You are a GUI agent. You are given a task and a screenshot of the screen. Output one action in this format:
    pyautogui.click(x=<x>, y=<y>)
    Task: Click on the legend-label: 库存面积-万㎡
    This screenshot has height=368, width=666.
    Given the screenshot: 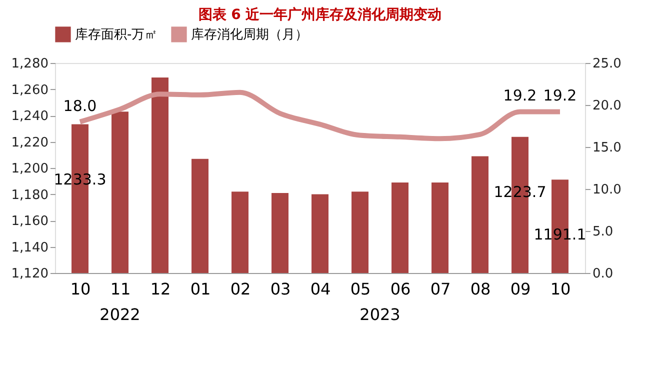 What is the action you would take?
    pyautogui.click(x=116, y=34)
    